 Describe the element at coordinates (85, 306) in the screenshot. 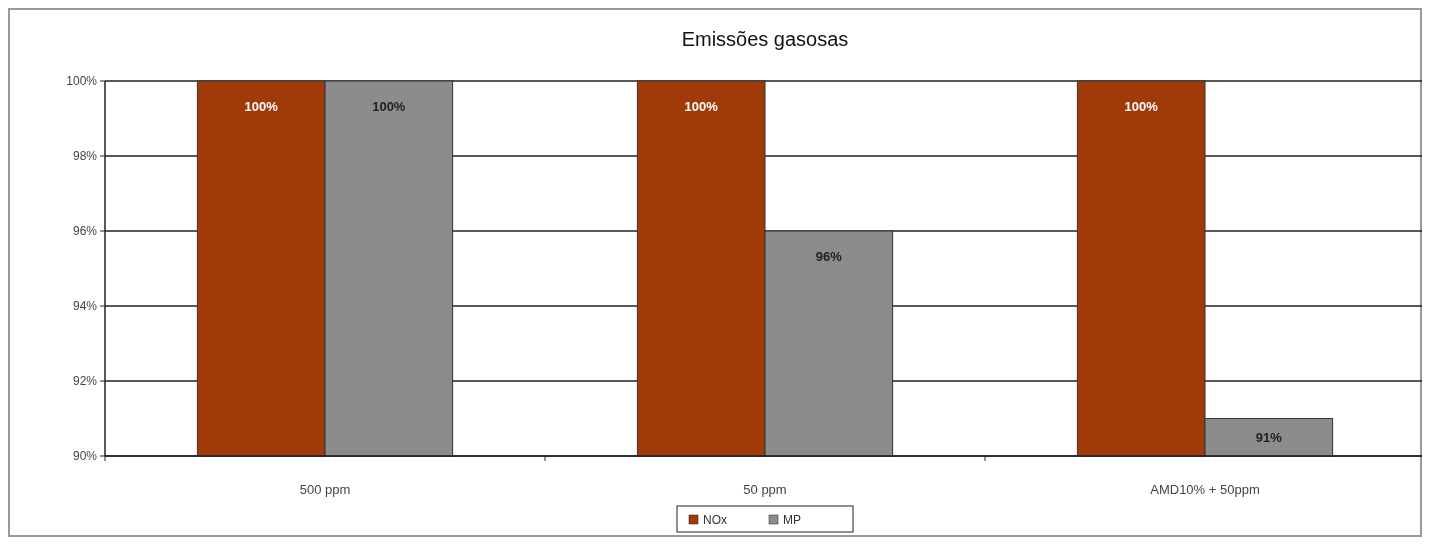

I see `y-tick-label: 94%` at that location.